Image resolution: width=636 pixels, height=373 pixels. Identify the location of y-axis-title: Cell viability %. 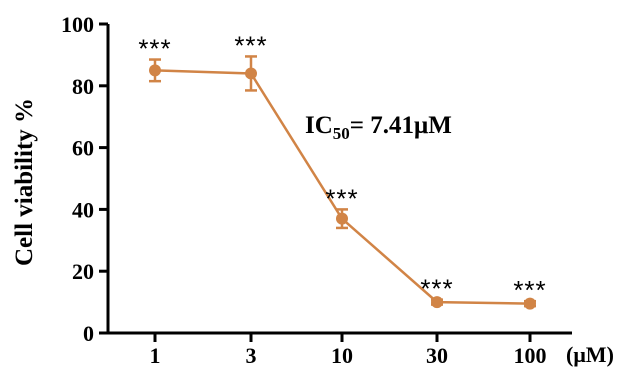
(24, 182).